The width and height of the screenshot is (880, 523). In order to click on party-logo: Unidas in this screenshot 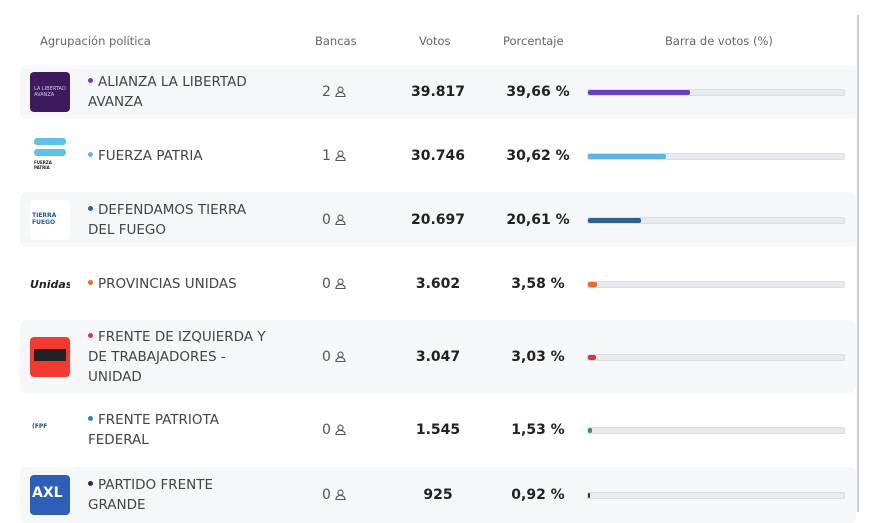, I will do `click(50, 284)`.